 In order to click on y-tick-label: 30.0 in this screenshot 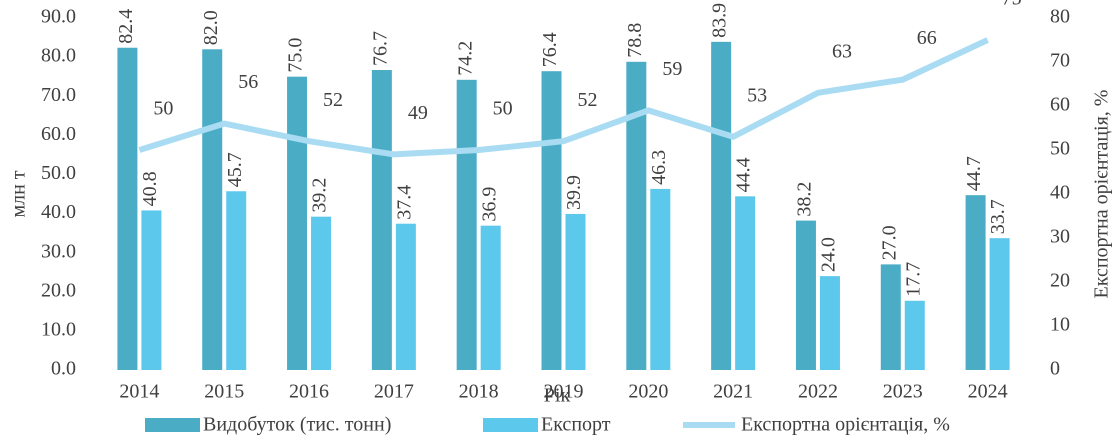, I will do `click(58, 251)`.